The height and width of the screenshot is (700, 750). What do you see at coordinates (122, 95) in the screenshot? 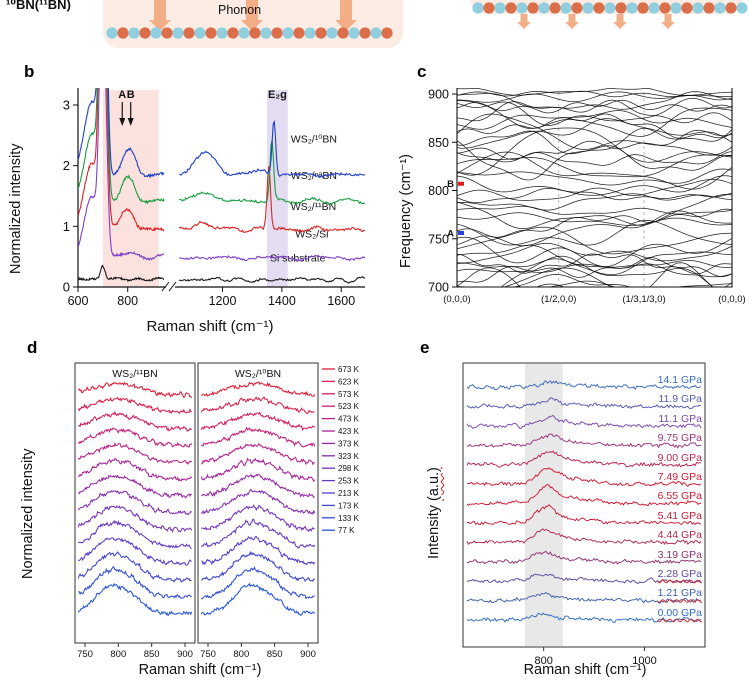
I see `annotation-label: A` at bounding box center [122, 95].